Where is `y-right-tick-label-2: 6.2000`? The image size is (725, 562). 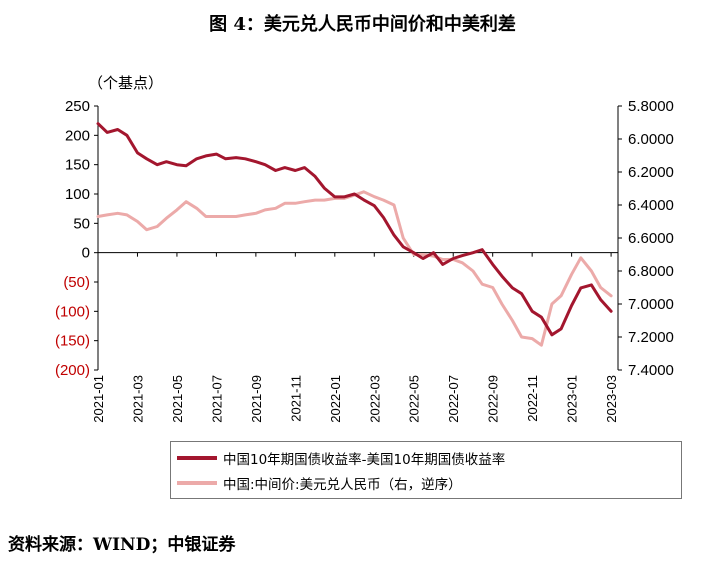
y-right-tick-label-2: 6.2000 is located at coordinates (651, 172).